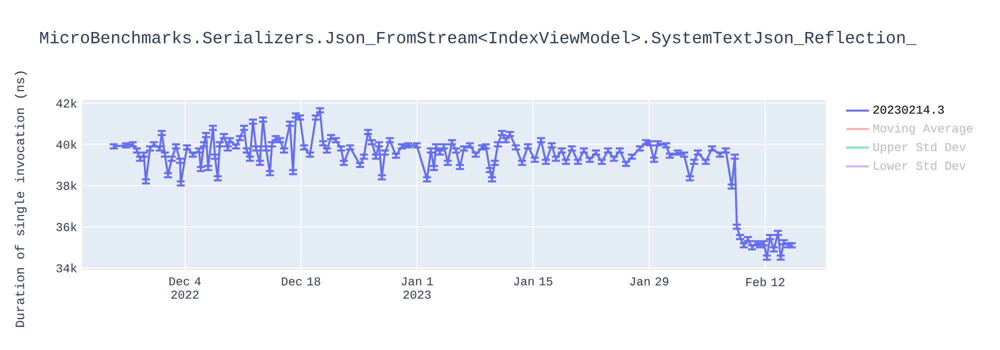  What do you see at coordinates (66, 227) in the screenshot?
I see `y-tick-label: 36k` at bounding box center [66, 227].